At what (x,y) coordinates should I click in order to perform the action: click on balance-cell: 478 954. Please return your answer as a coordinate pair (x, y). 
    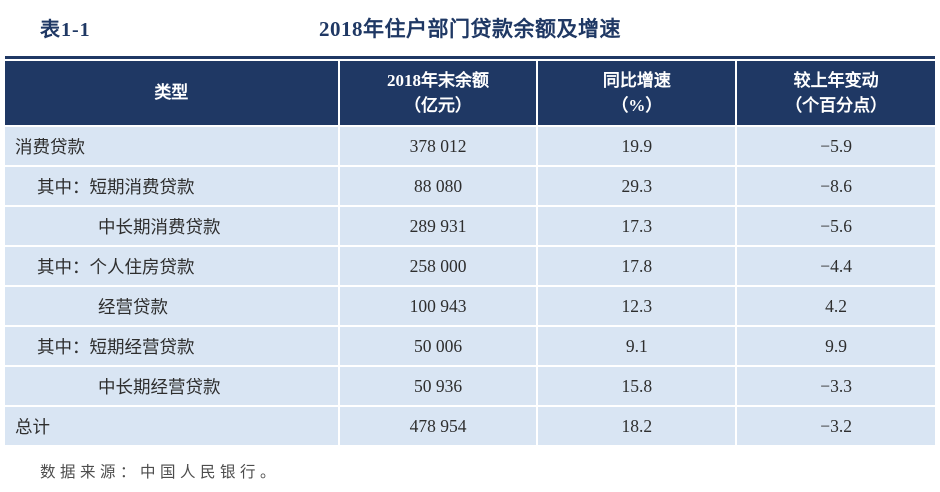
    Looking at the image, I should click on (438, 426).